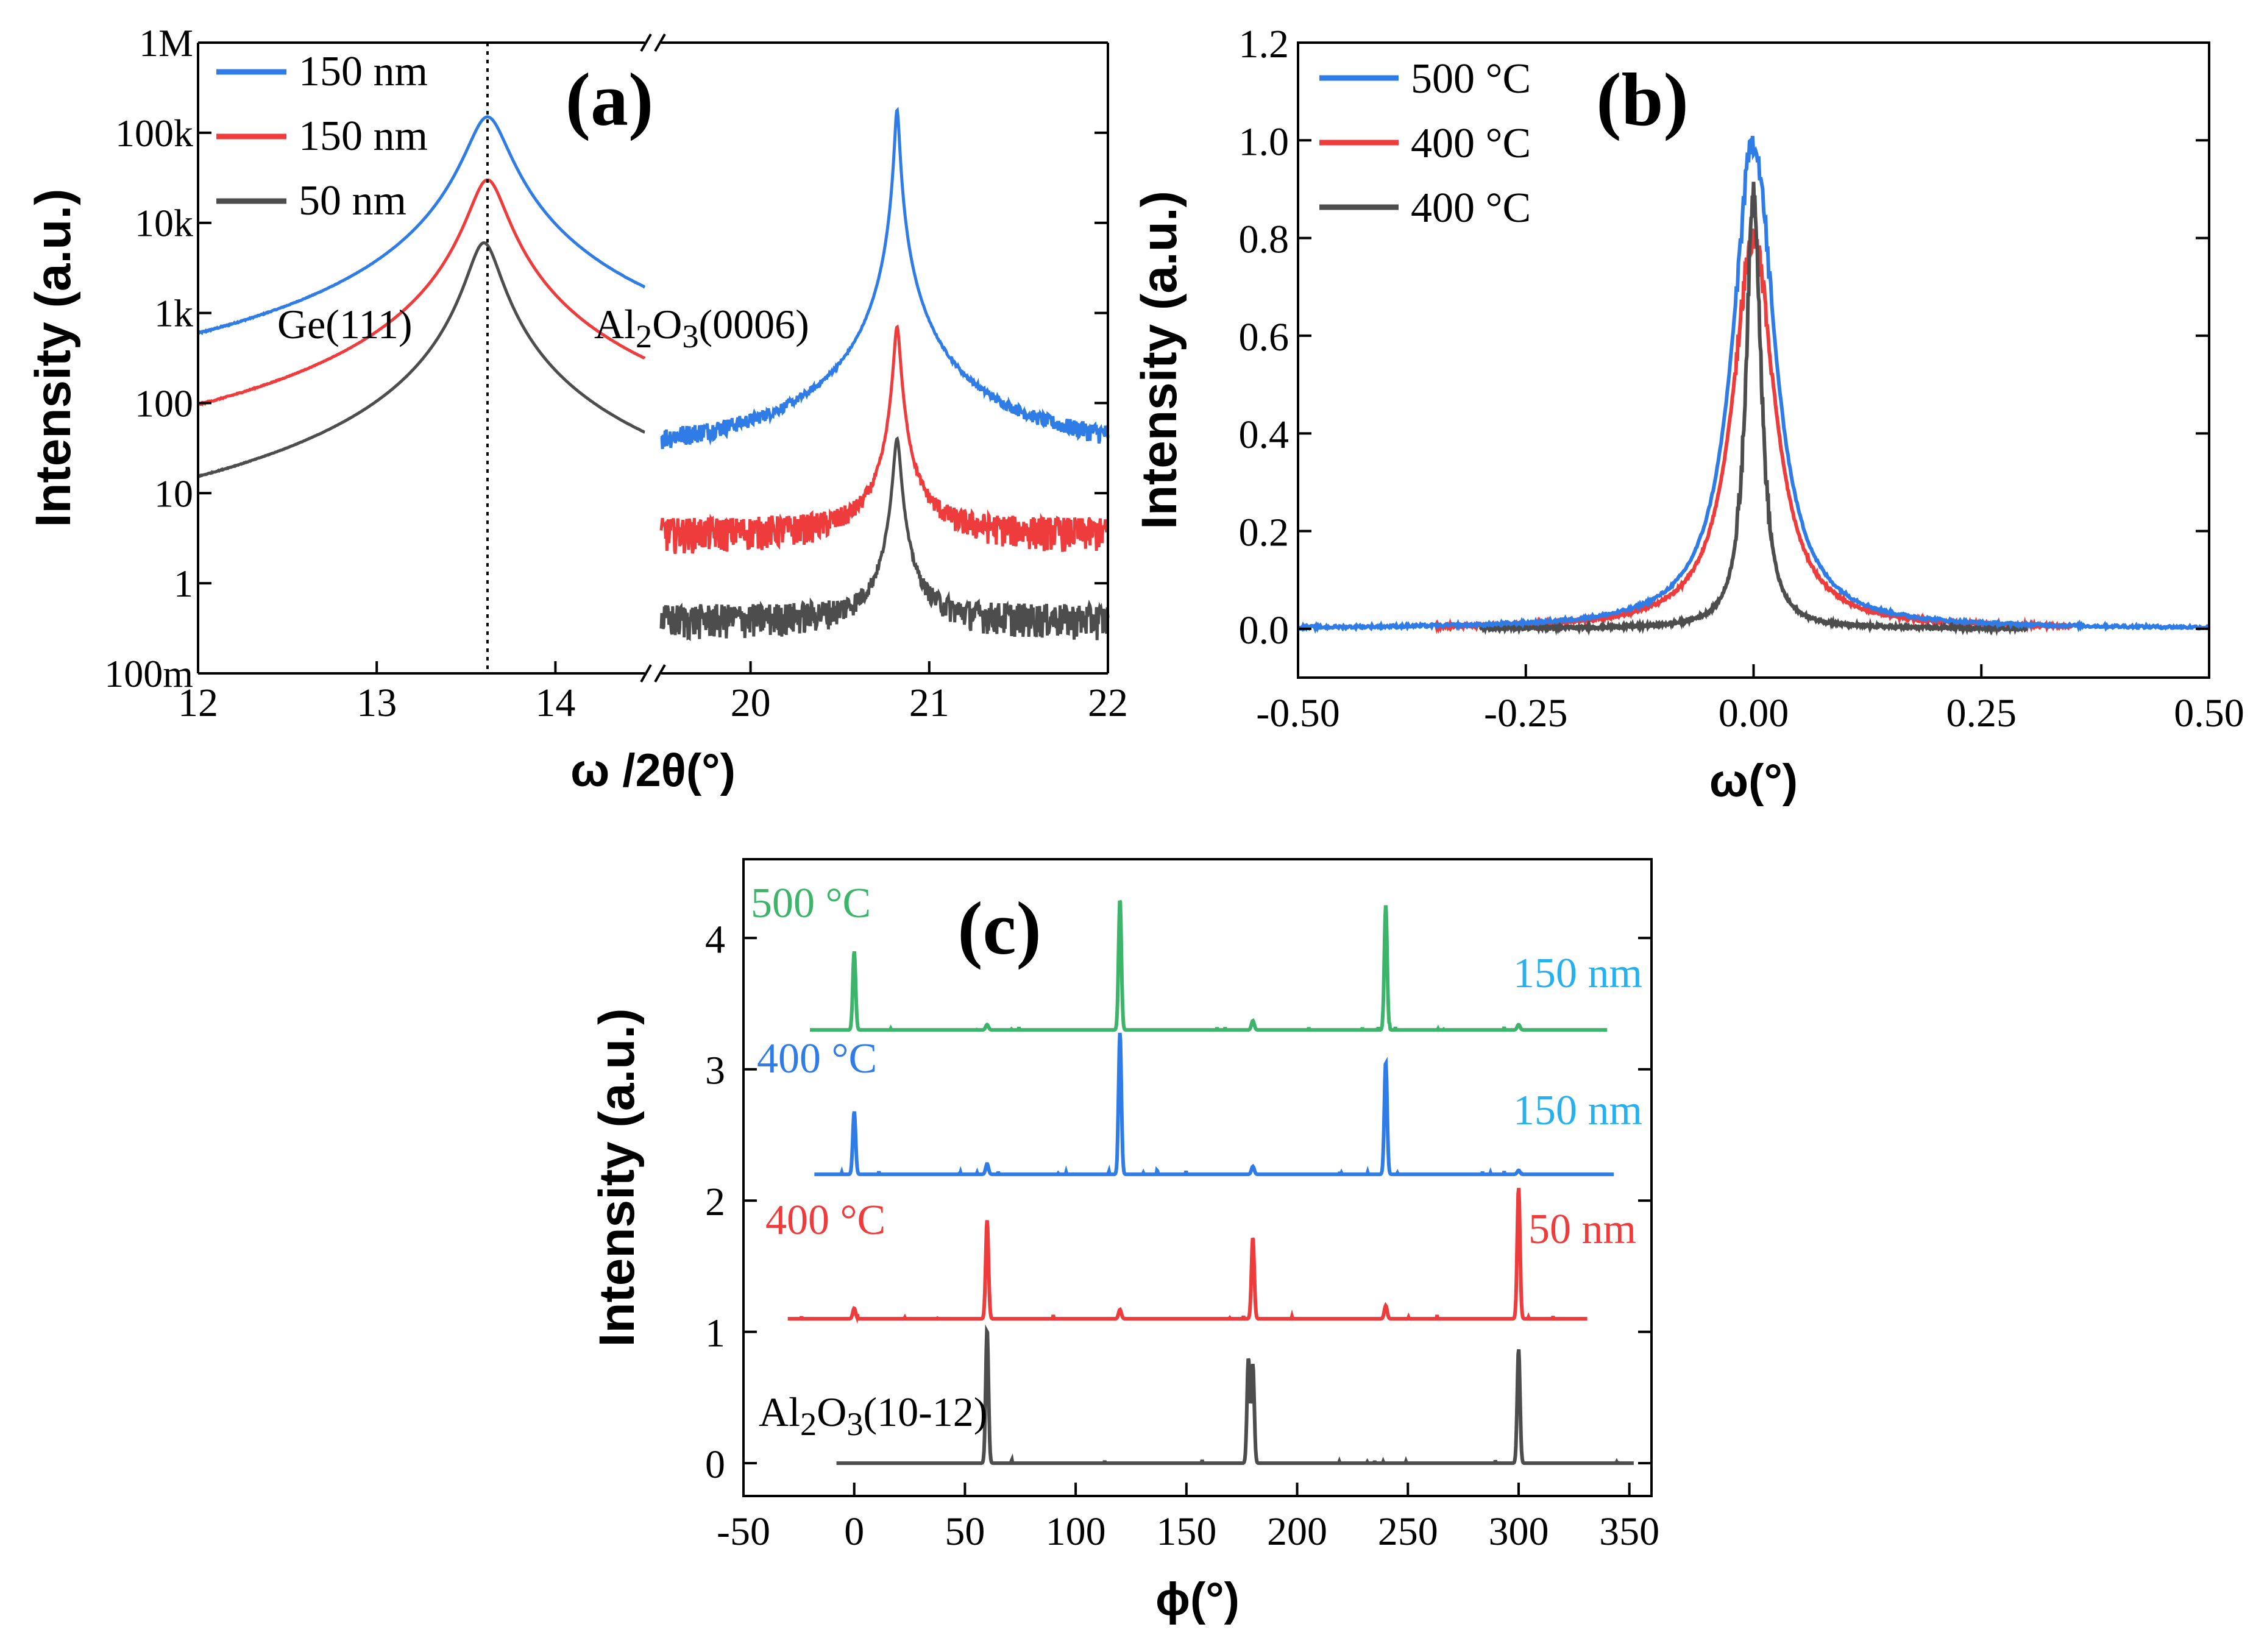  What do you see at coordinates (377, 703) in the screenshot?
I see `x-tick-label: 13` at bounding box center [377, 703].